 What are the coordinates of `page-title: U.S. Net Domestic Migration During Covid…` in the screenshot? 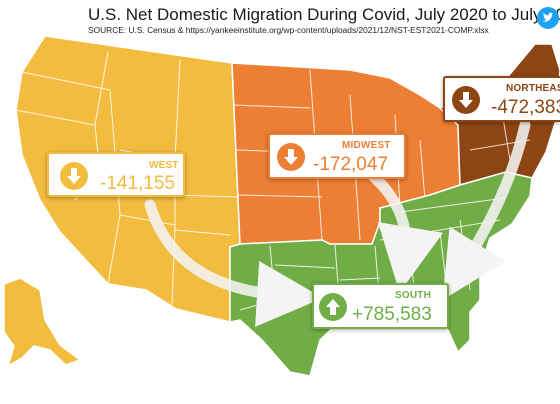 It's located at (324, 14).